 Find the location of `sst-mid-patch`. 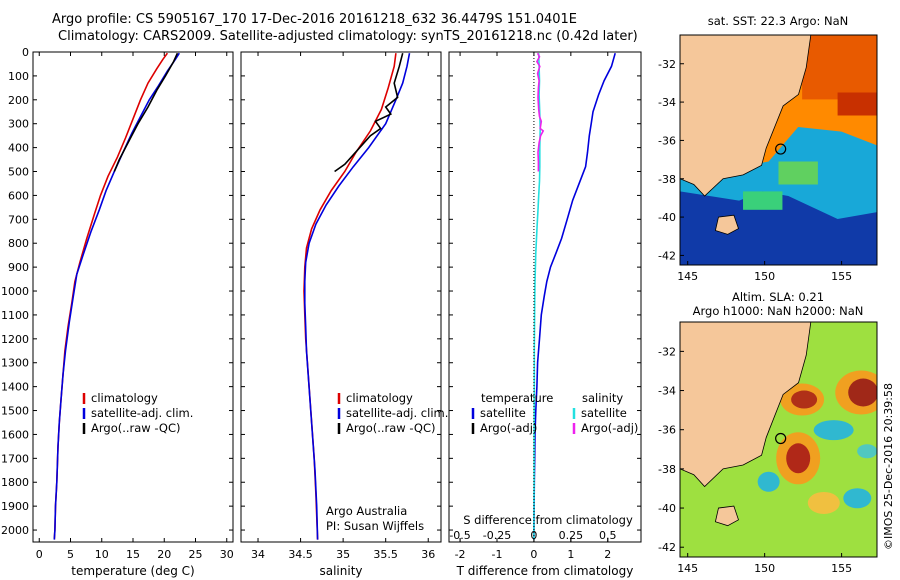

sst-mid-patch is located at coordinates (798, 173).